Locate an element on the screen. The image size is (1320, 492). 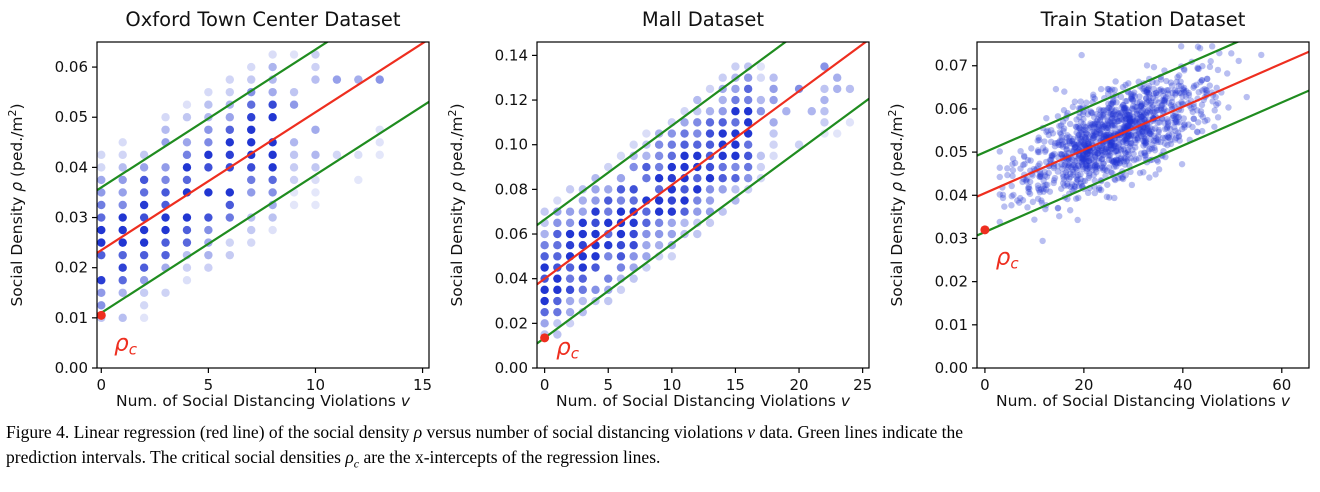
y-tick-label: 0.12 is located at coordinates (511, 100).